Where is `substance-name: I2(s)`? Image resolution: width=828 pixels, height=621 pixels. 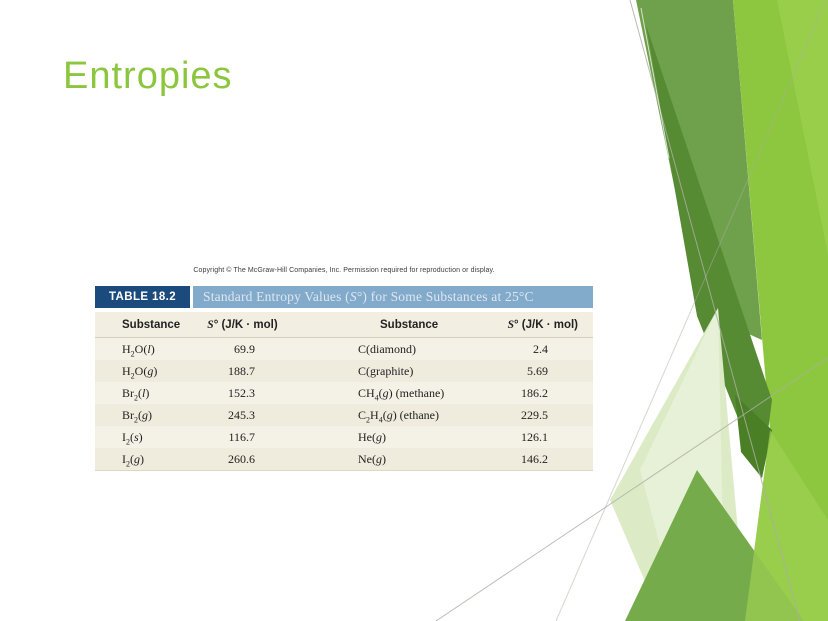
substance-name: I2(s) is located at coordinates (132, 437).